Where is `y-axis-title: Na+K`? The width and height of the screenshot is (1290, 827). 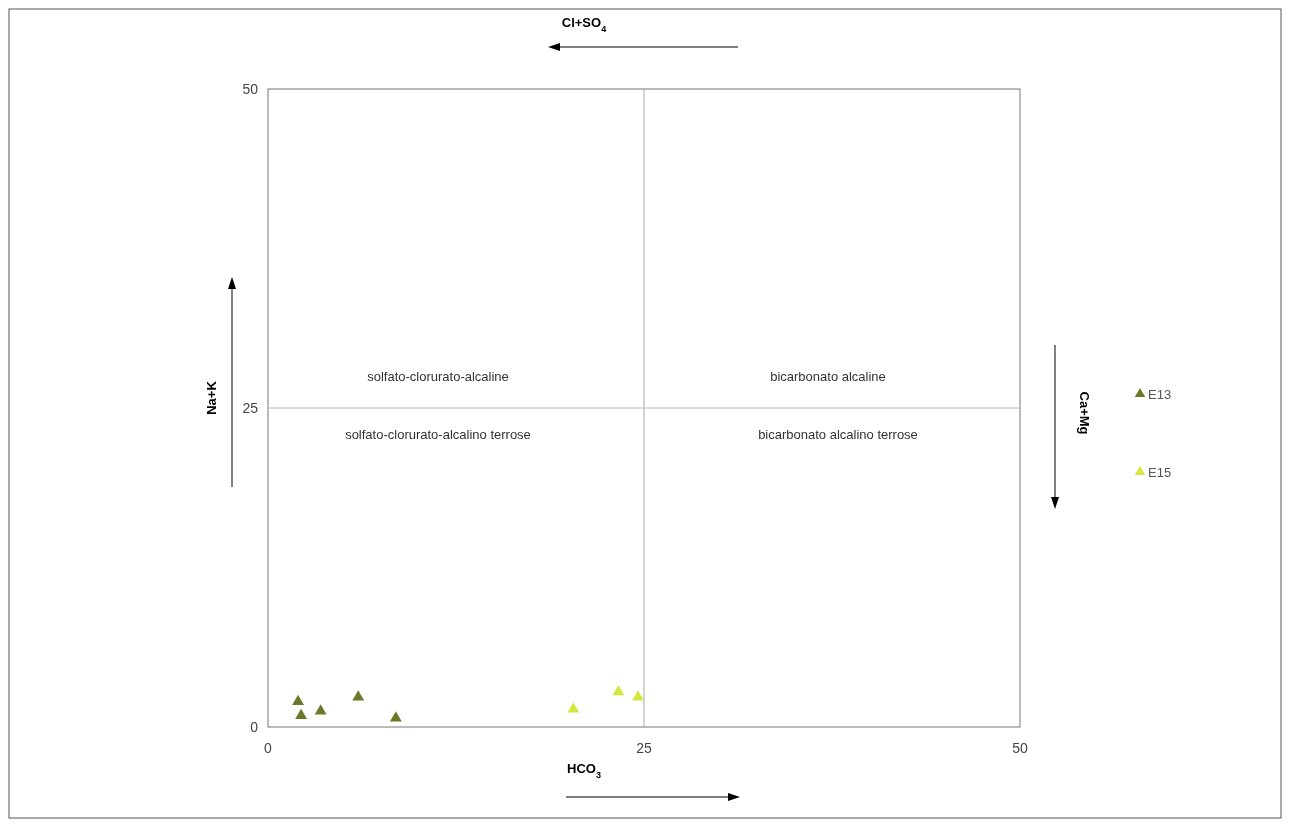
y-axis-title: Na+K is located at coordinates (211, 397).